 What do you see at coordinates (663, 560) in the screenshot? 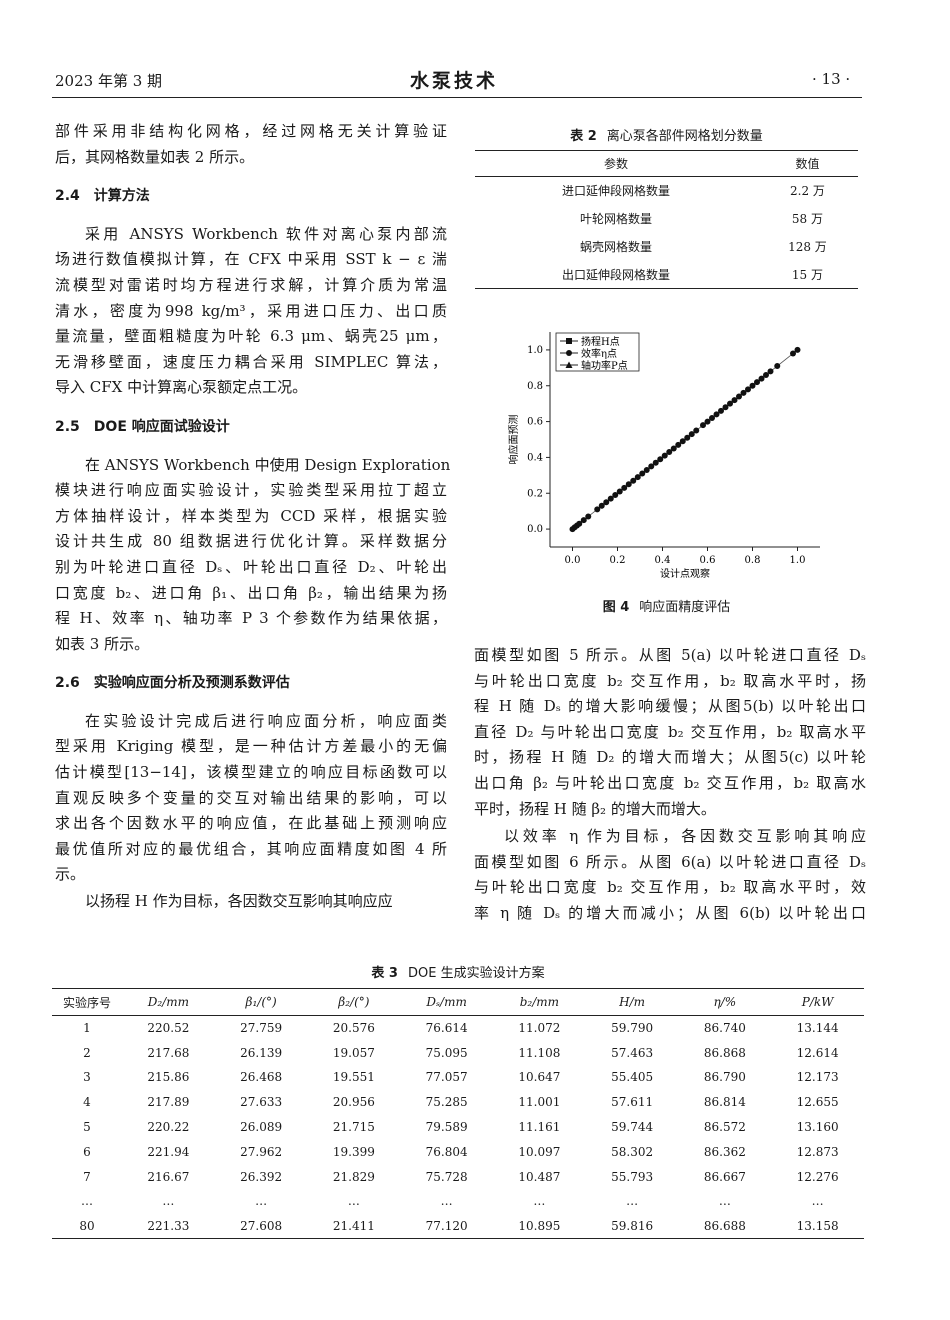
I see `x-tick-label: 0.4` at bounding box center [663, 560].